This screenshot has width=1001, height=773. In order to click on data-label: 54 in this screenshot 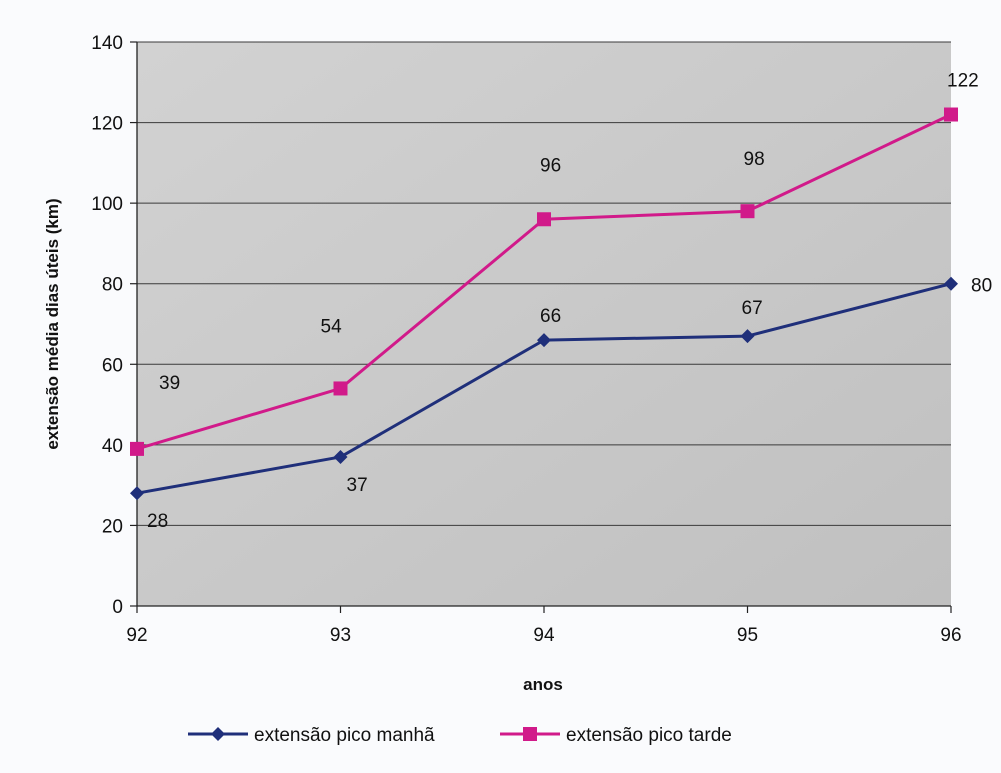, I will do `click(332, 326)`.